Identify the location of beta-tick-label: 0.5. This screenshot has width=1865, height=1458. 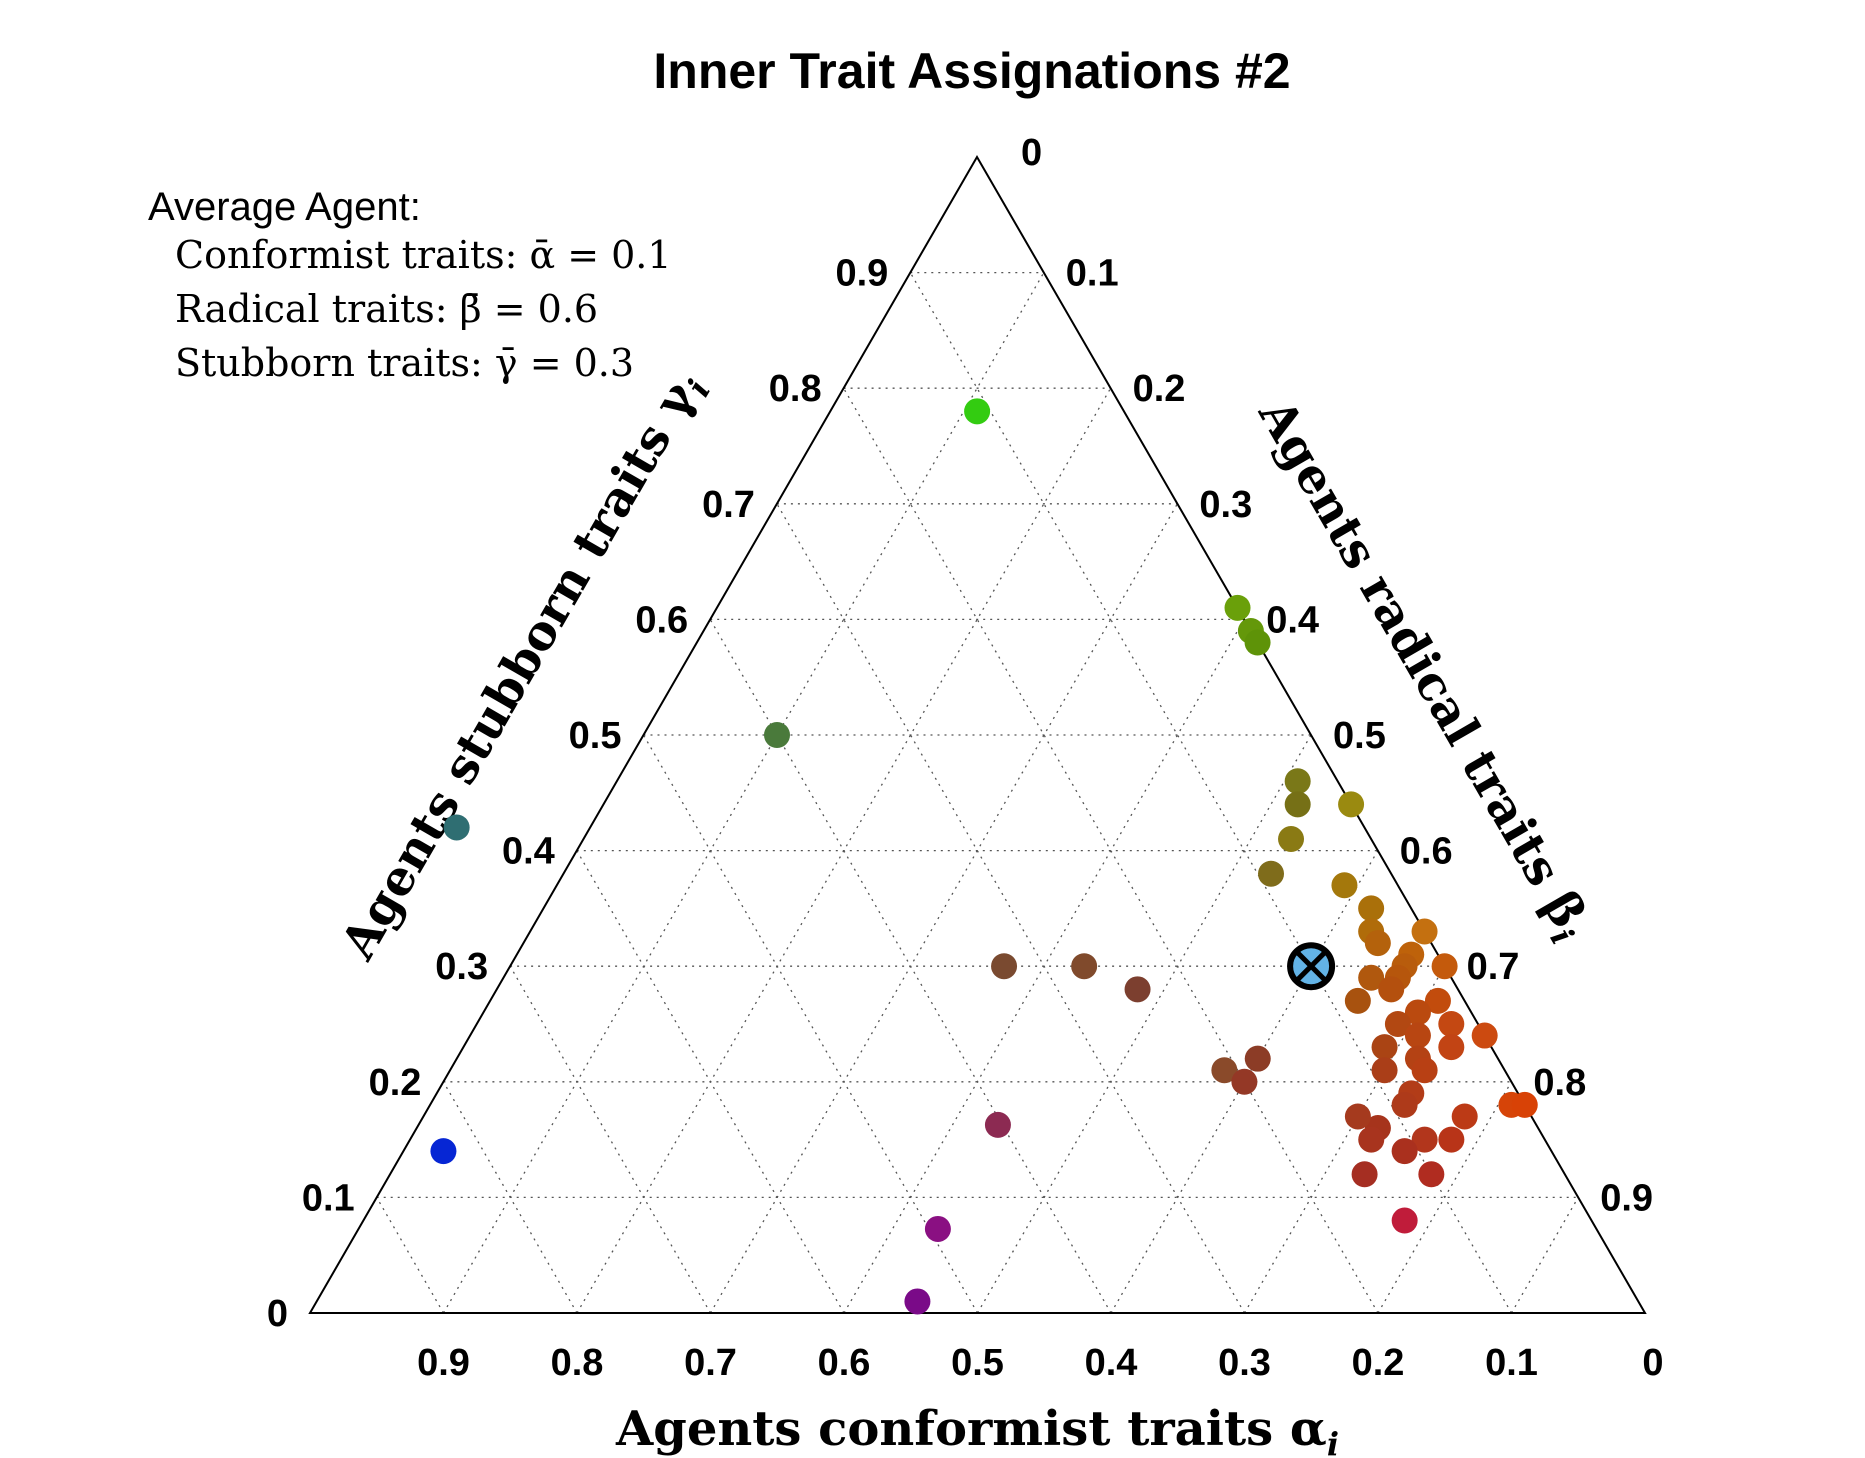
(1359, 736).